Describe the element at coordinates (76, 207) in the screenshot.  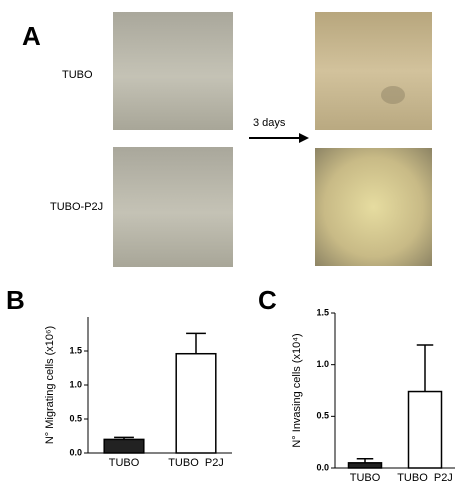
I see `row-label: TUBO-P2J` at that location.